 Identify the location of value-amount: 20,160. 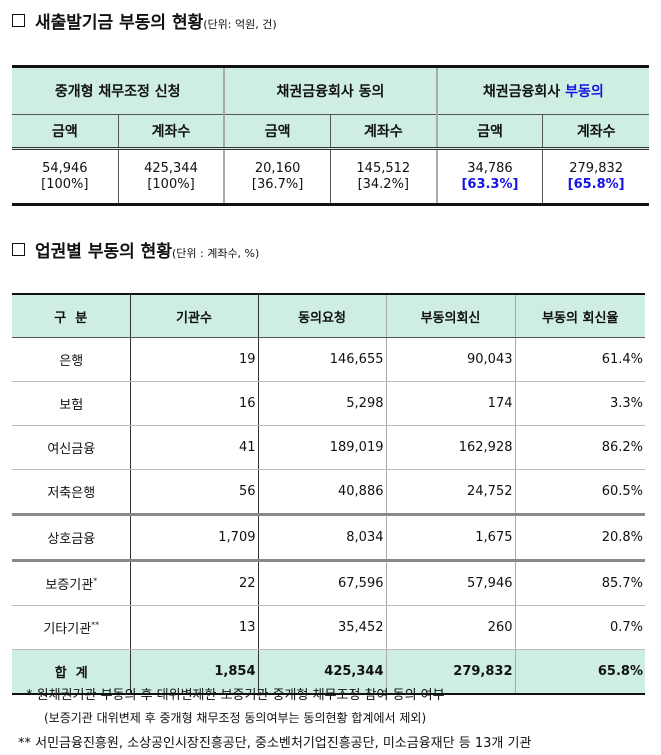
(277, 168).